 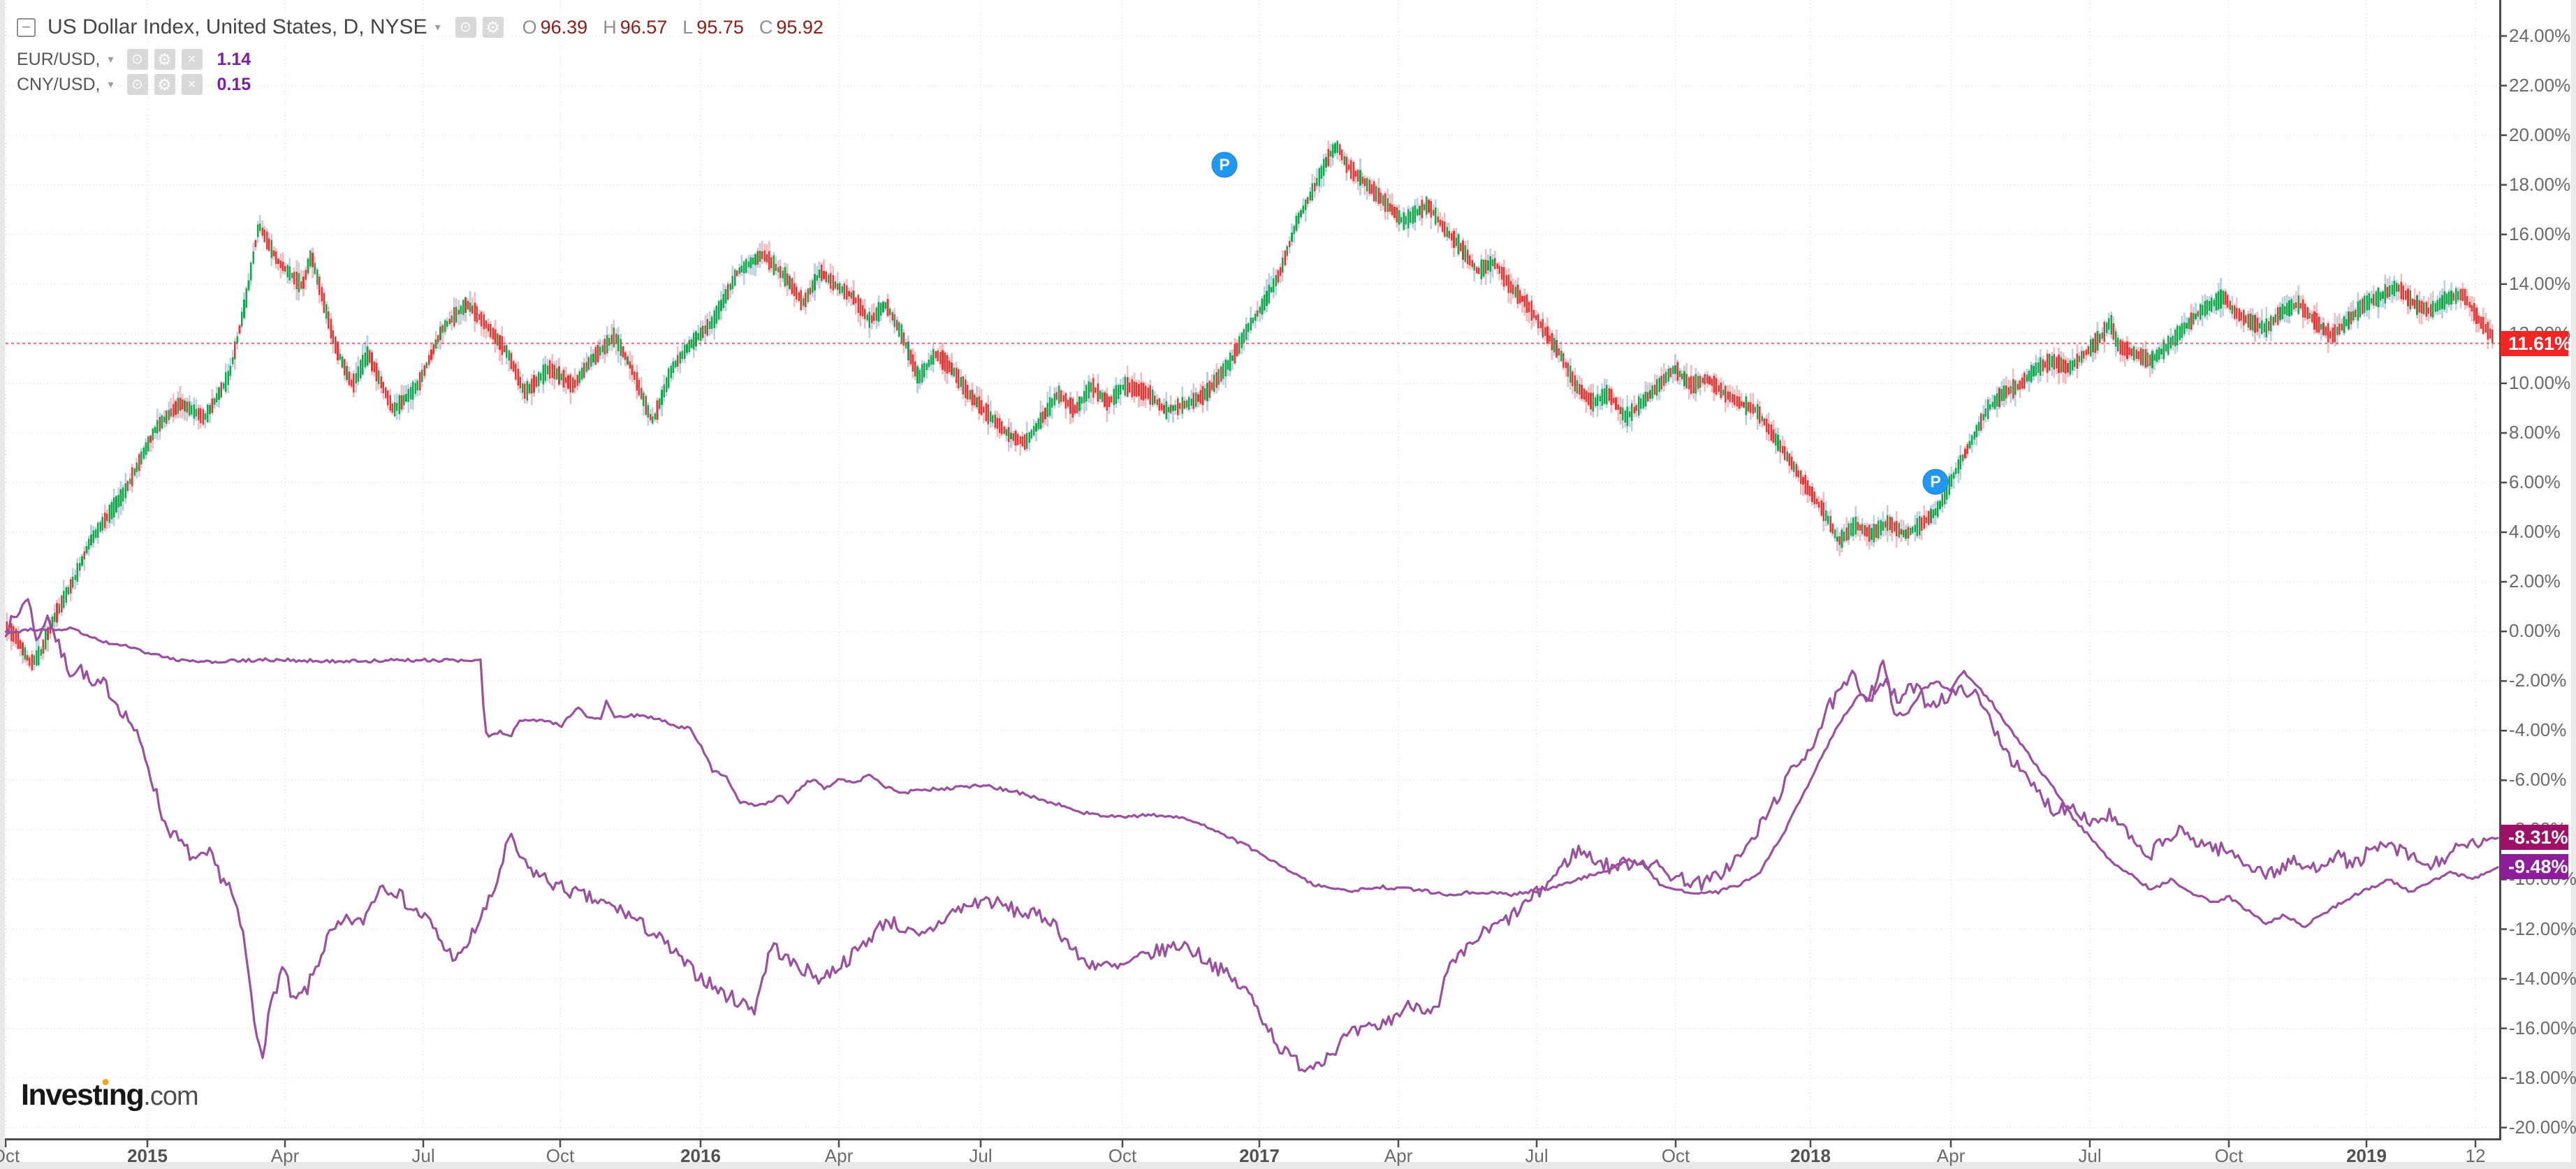 I want to click on x-axis-tick-label: 2015, so click(x=147, y=1155).